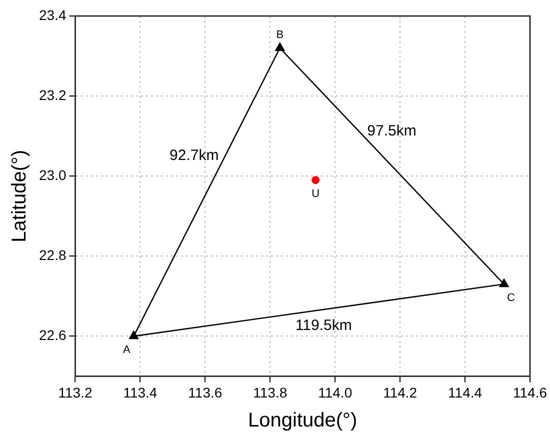 The image size is (550, 441). I want to click on x-tick-label: 114.0, so click(335, 392).